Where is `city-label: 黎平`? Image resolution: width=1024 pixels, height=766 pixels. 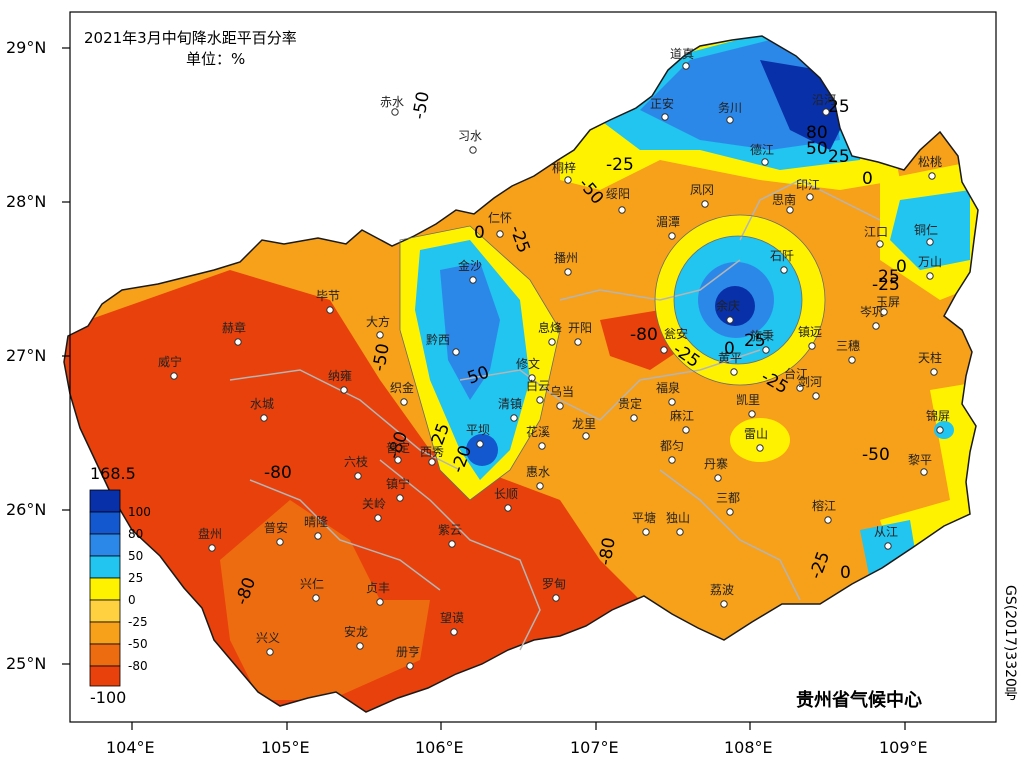
city-label: 黎平 is located at coordinates (920, 460).